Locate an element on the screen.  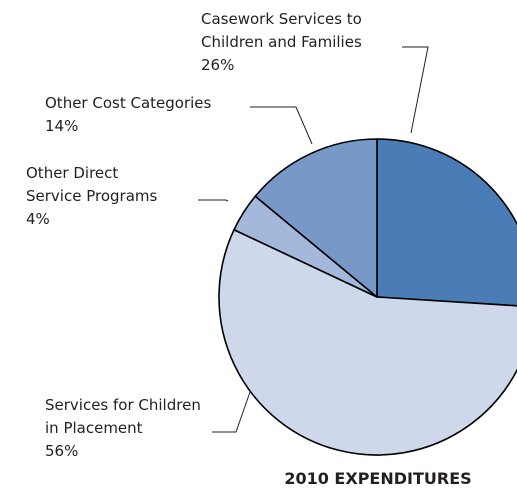
slice-label-2: Other Direct Service Programs 4% is located at coordinates (91, 196).